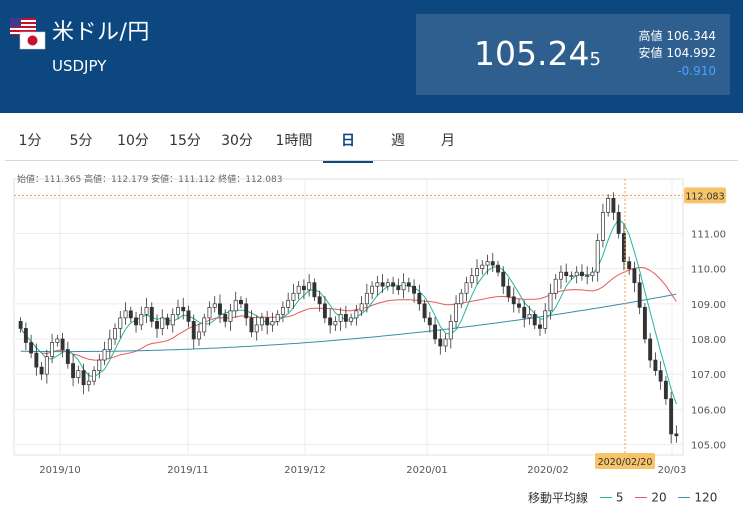 This screenshot has height=515, width=743. I want to click on tab-10min: 10分, so click(133, 141).